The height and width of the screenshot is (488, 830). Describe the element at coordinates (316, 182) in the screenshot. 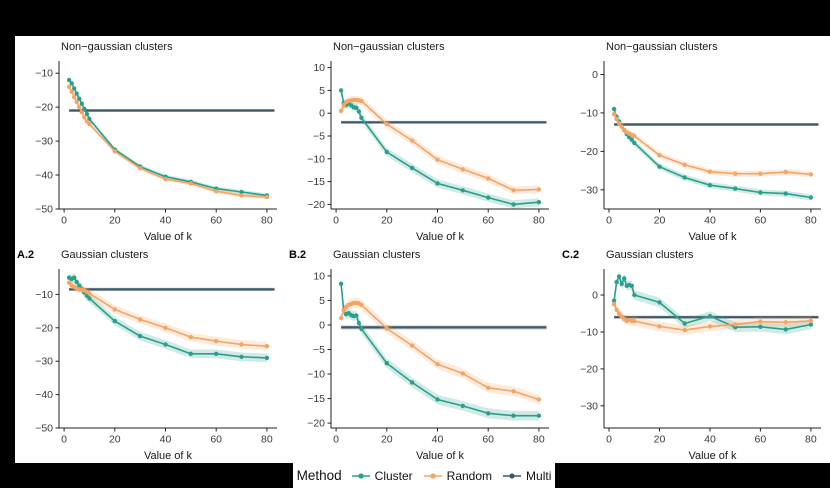

I see `y-tick-label: −15` at that location.